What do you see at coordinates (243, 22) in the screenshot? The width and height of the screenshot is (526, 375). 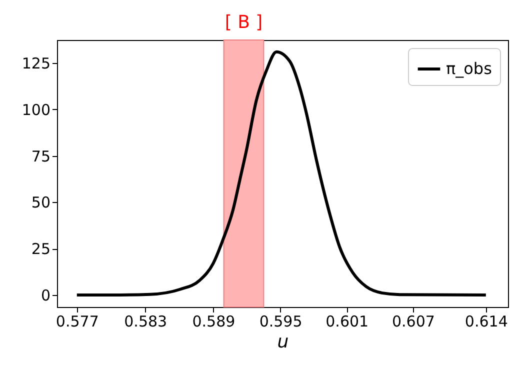 I see `band-label: [ B ]` at bounding box center [243, 22].